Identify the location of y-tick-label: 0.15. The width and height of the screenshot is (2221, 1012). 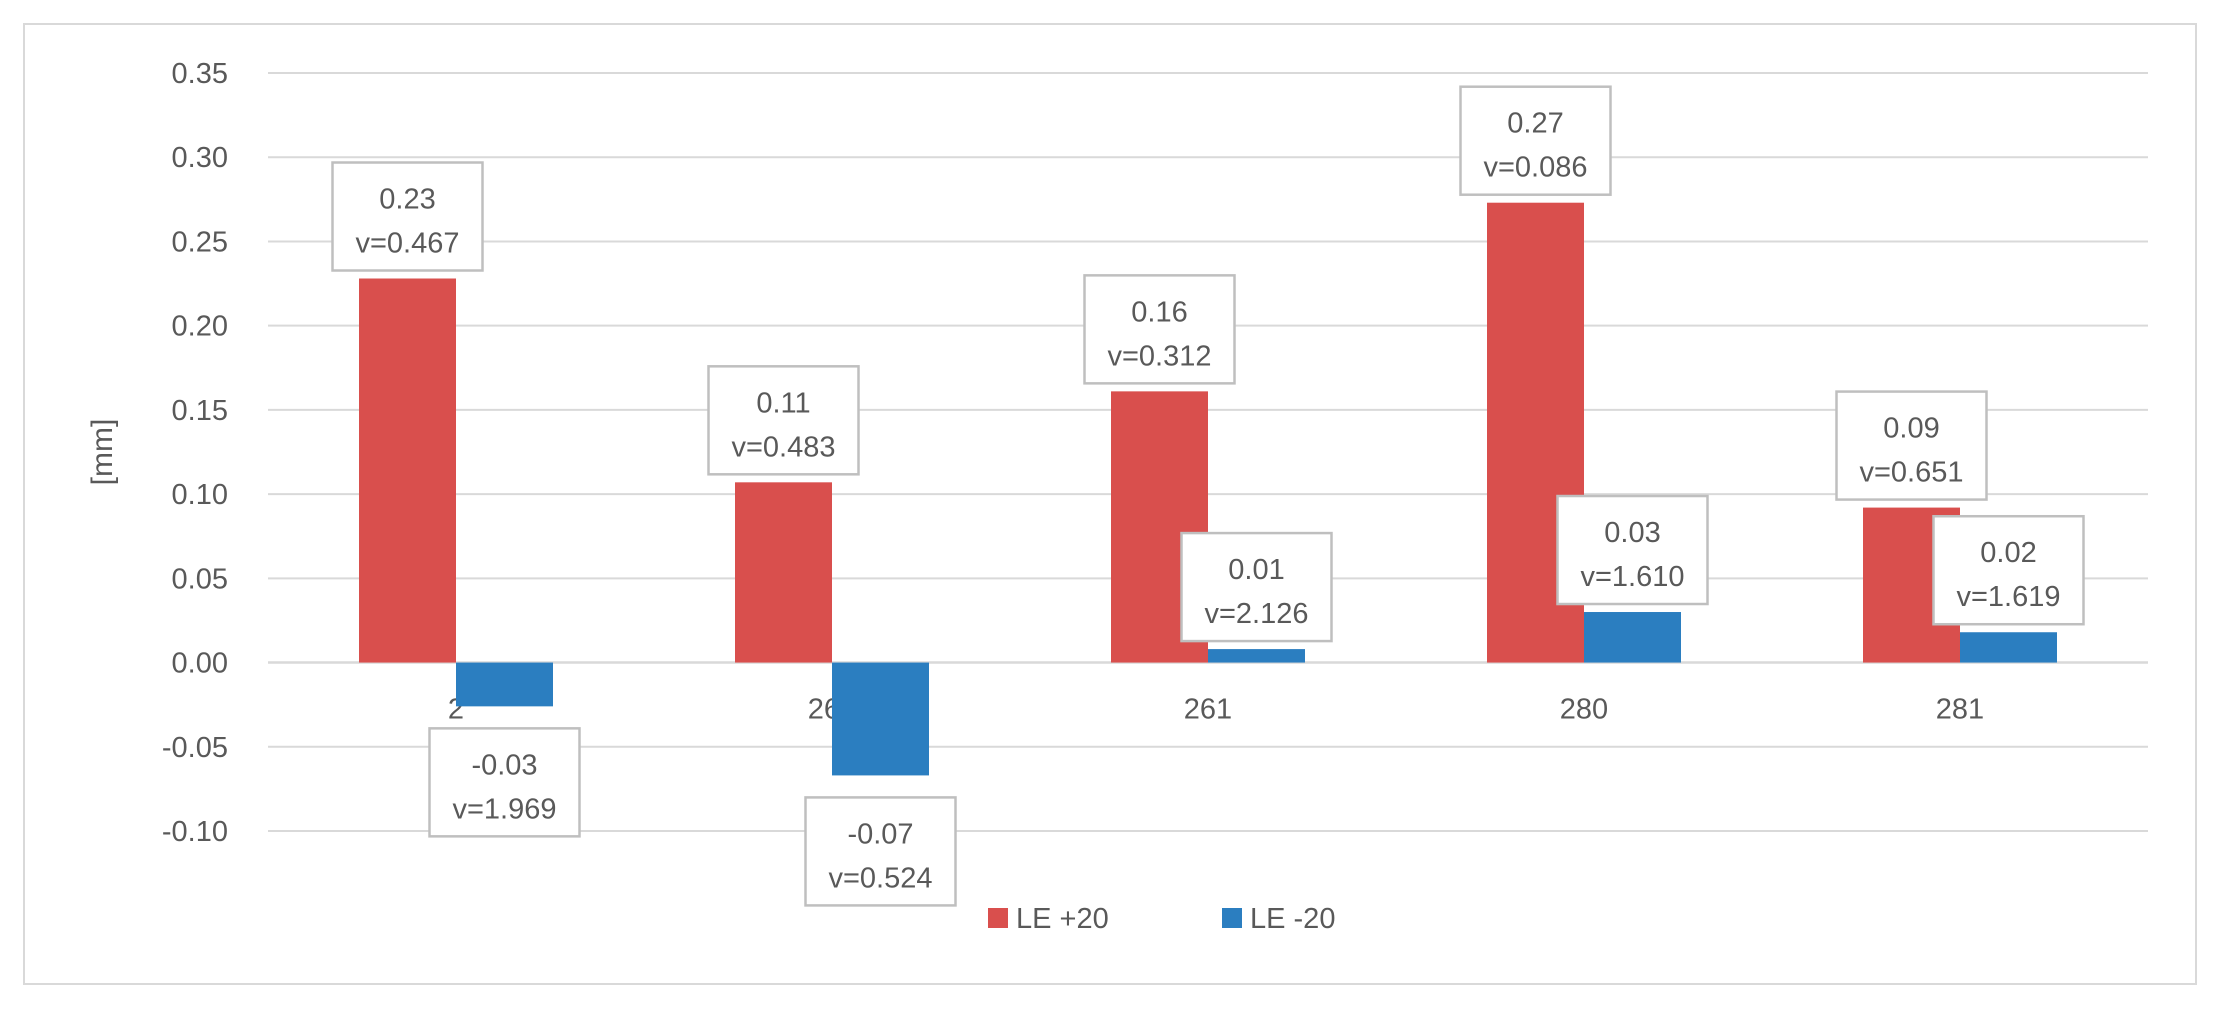
(200, 411).